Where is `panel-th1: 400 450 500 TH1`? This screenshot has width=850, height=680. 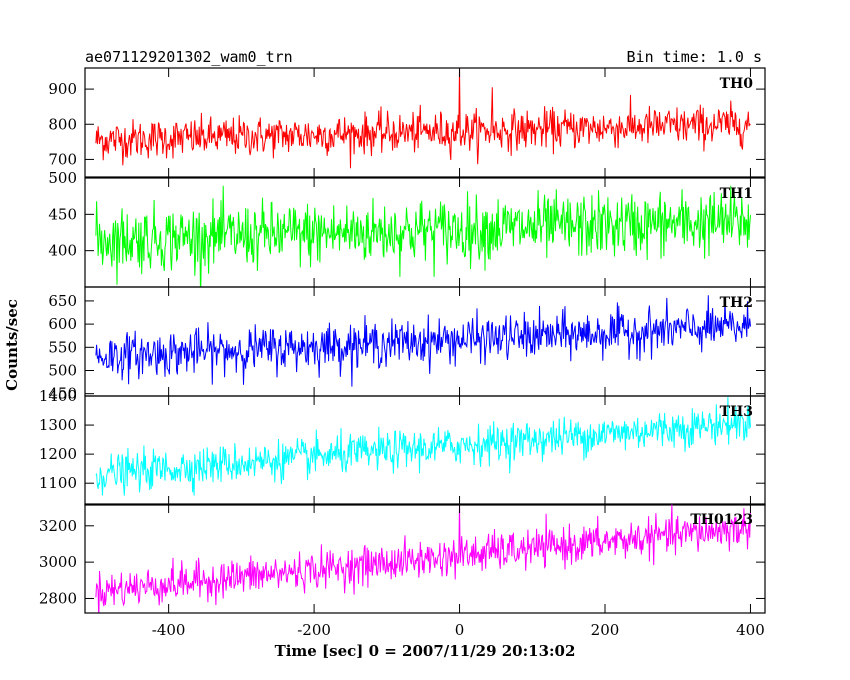 panel-th1: 400 450 500 TH1 is located at coordinates (407, 228).